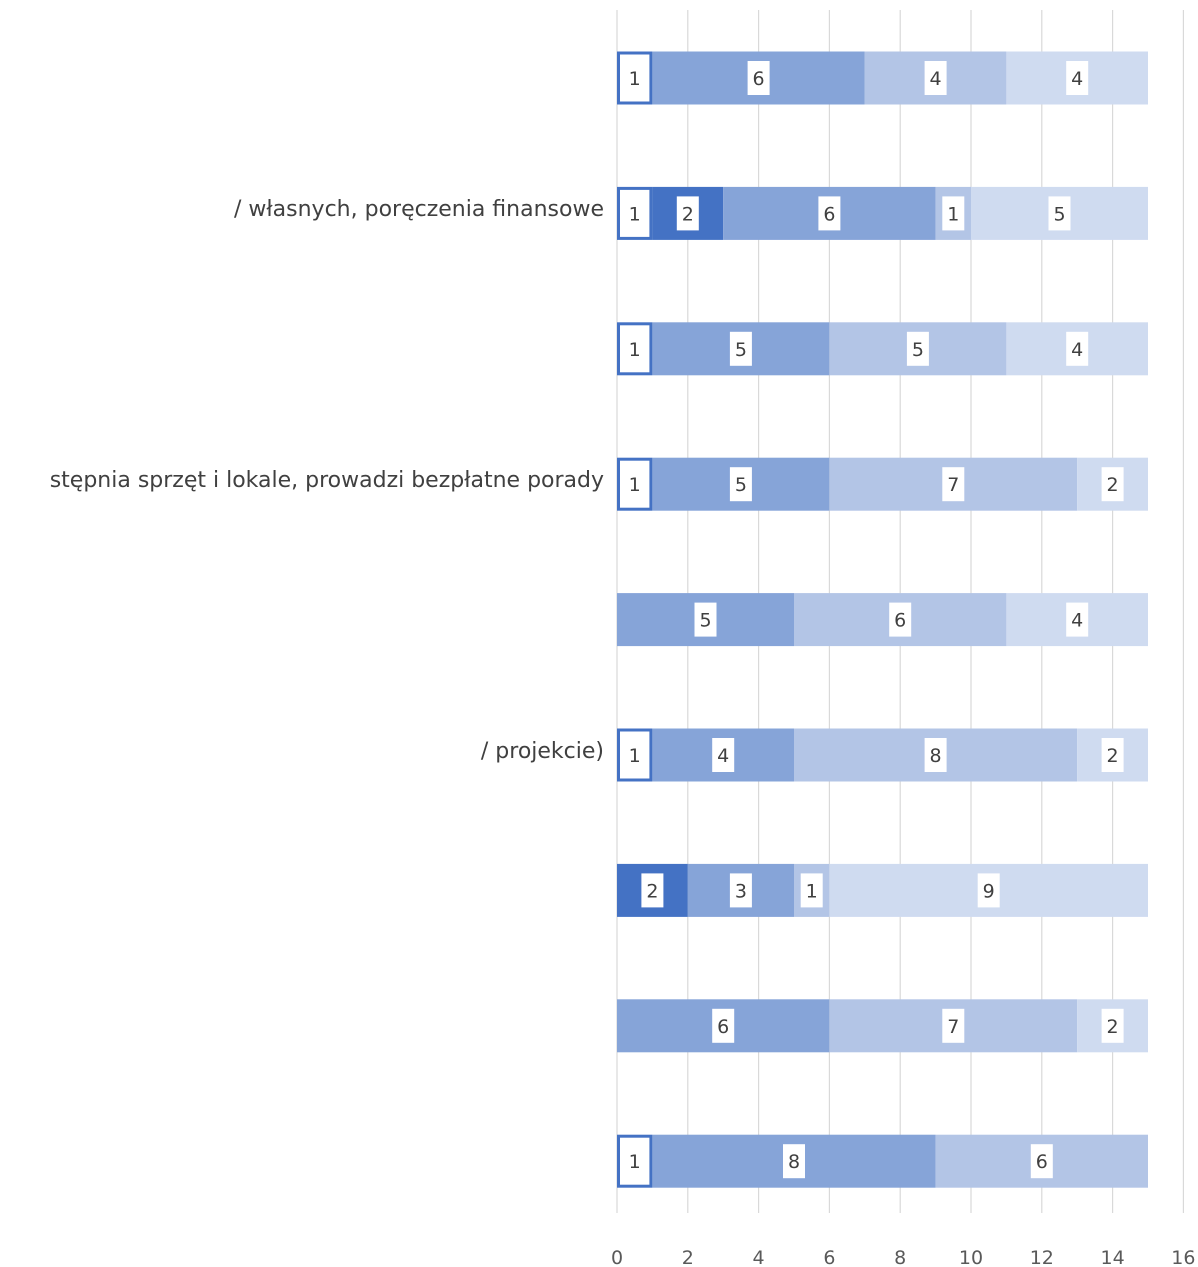 Image resolution: width=1198 pixels, height=1267 pixels. I want to click on x-tick-label: 8, so click(900, 1257).